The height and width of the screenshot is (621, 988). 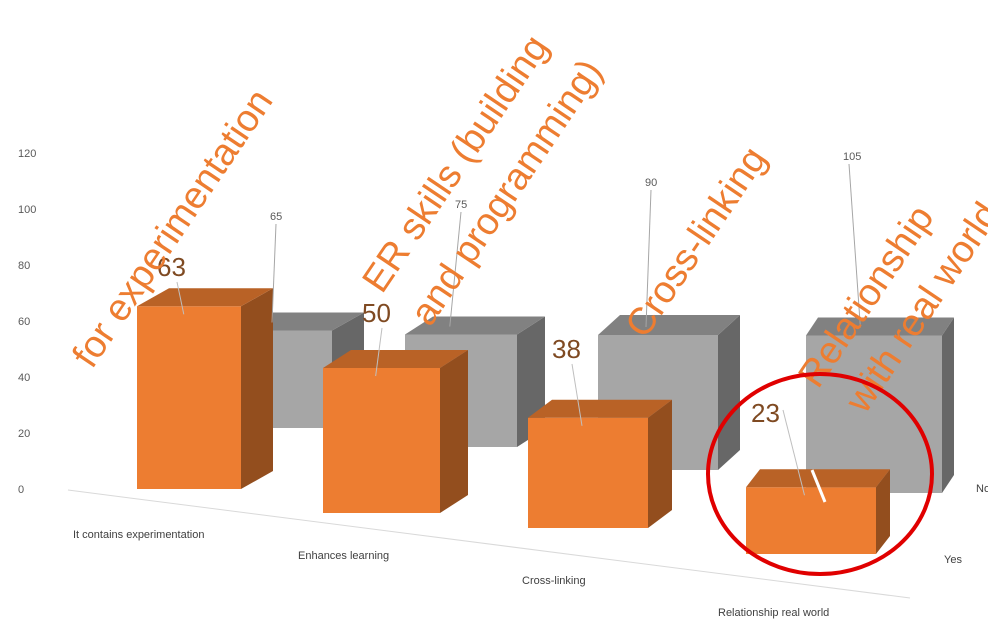 What do you see at coordinates (651, 183) in the screenshot?
I see `data-label-no: 90` at bounding box center [651, 183].